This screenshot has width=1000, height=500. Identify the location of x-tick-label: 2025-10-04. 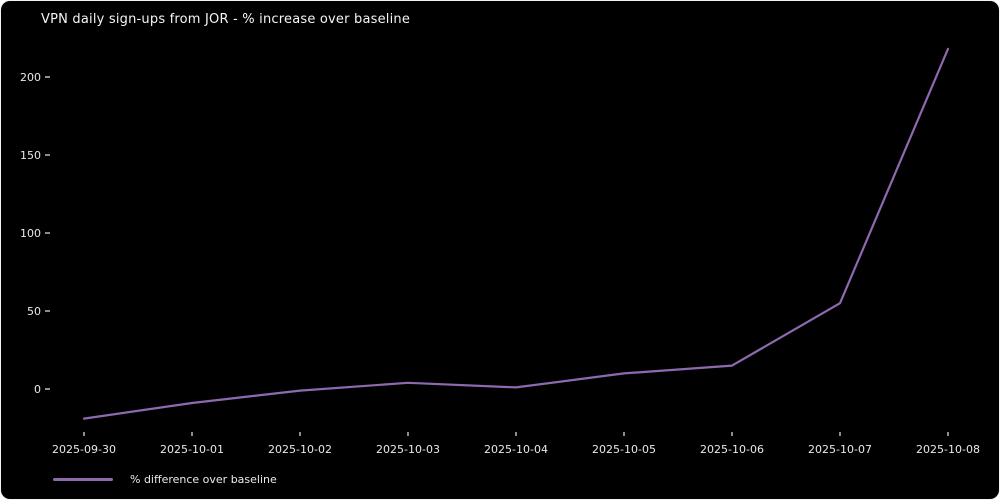
(516, 449).